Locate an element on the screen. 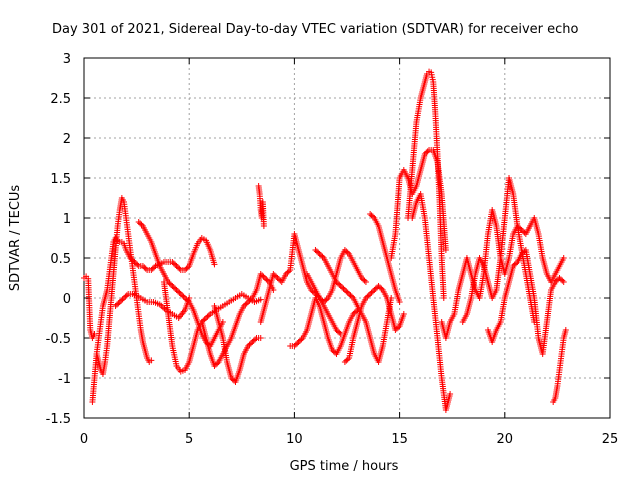  y-tick-label: 0 is located at coordinates (67, 299).